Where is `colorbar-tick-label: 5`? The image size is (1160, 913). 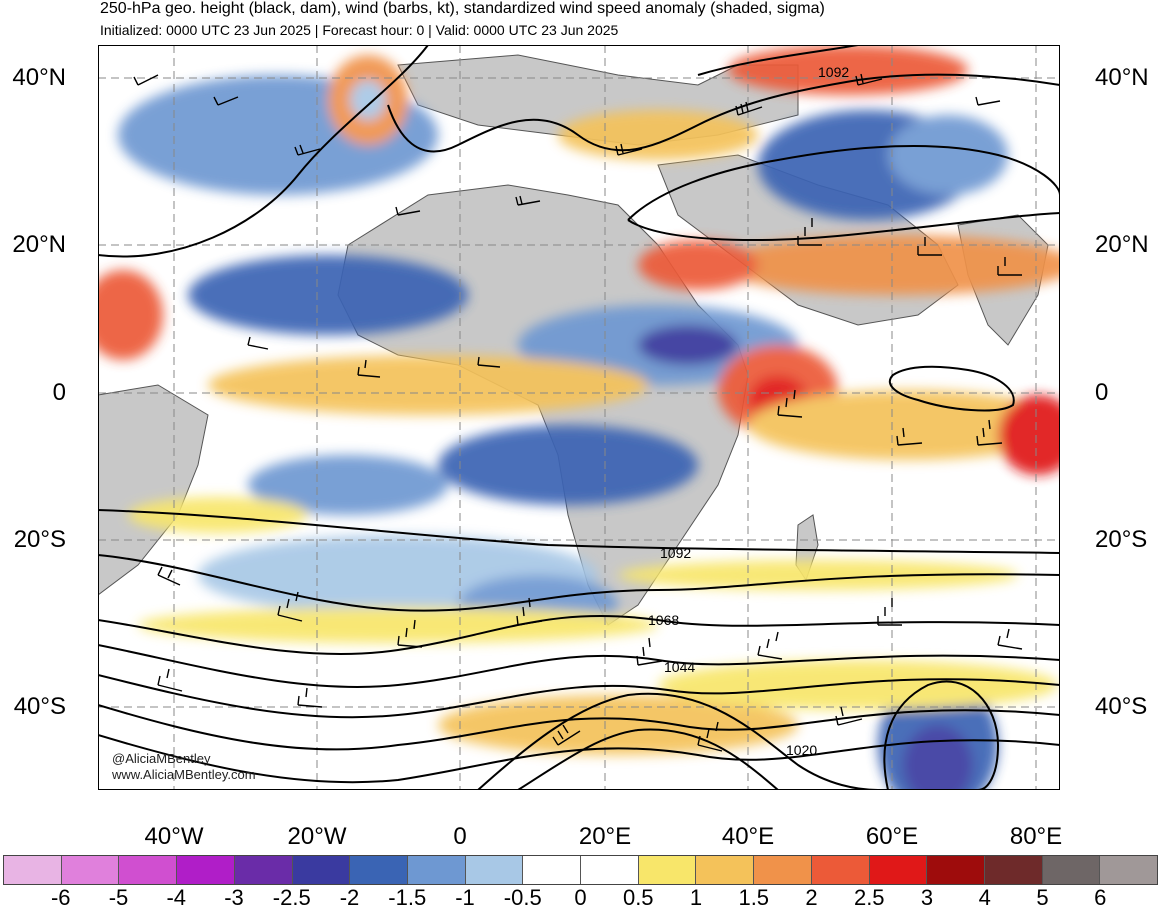
colorbar-tick-label: 5 is located at coordinates (1042, 897).